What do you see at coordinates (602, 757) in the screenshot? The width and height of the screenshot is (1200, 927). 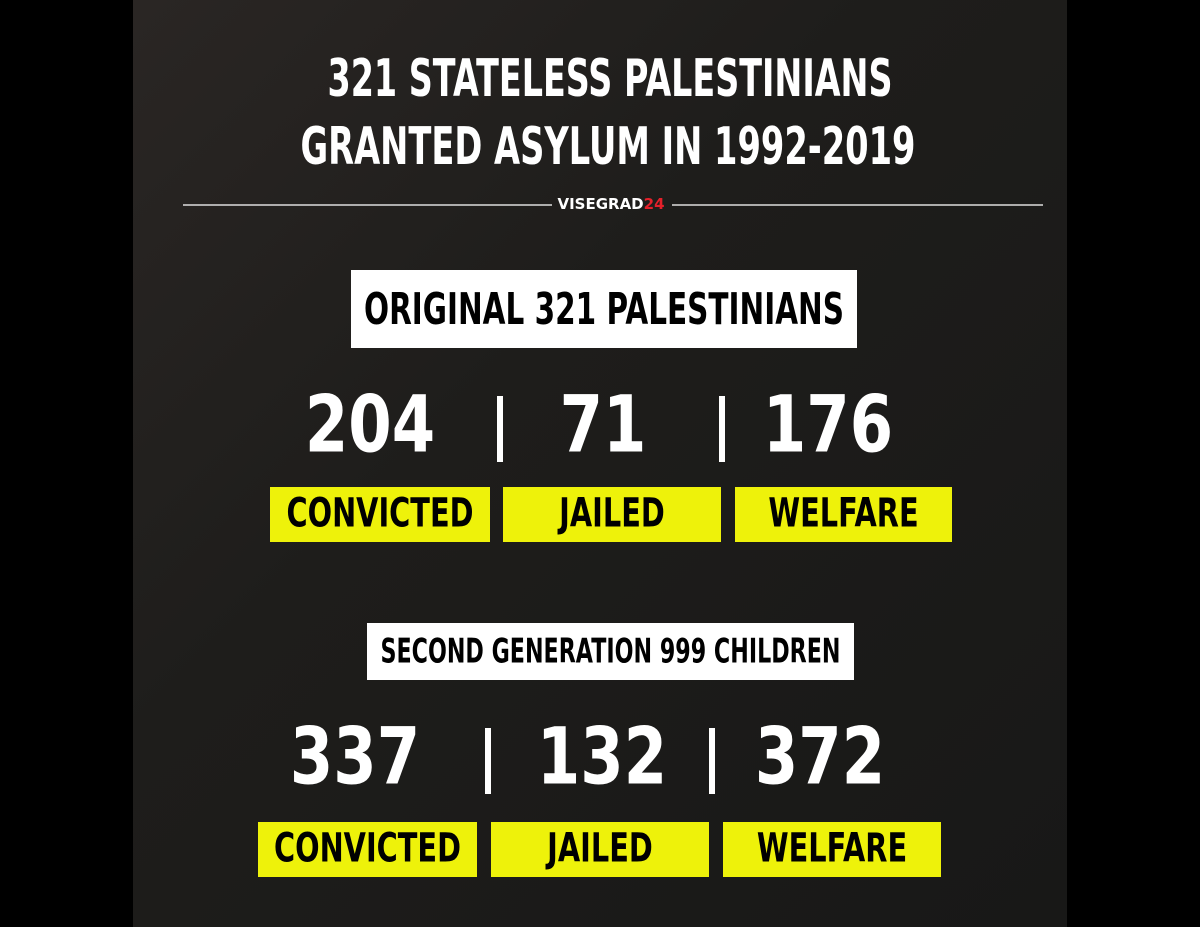 I see `stat-value: 132` at bounding box center [602, 757].